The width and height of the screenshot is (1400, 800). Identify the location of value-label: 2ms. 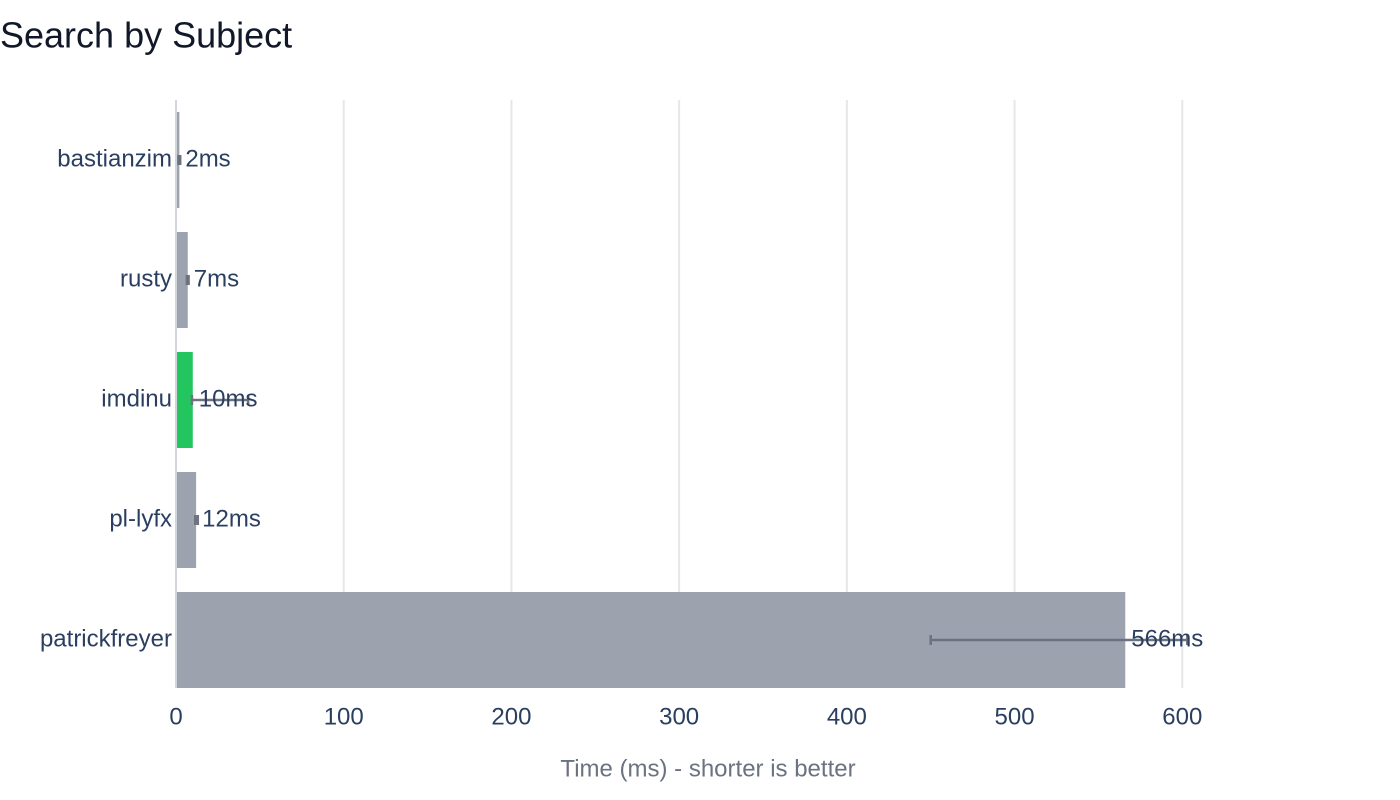
(207, 158).